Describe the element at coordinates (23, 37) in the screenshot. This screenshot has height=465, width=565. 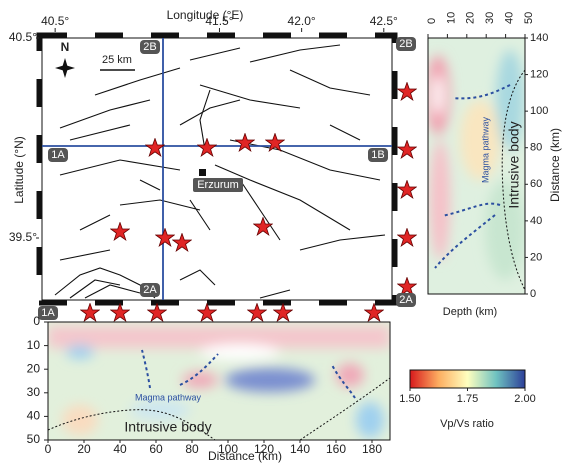
I see `y-tick-label: 40.5°` at that location.